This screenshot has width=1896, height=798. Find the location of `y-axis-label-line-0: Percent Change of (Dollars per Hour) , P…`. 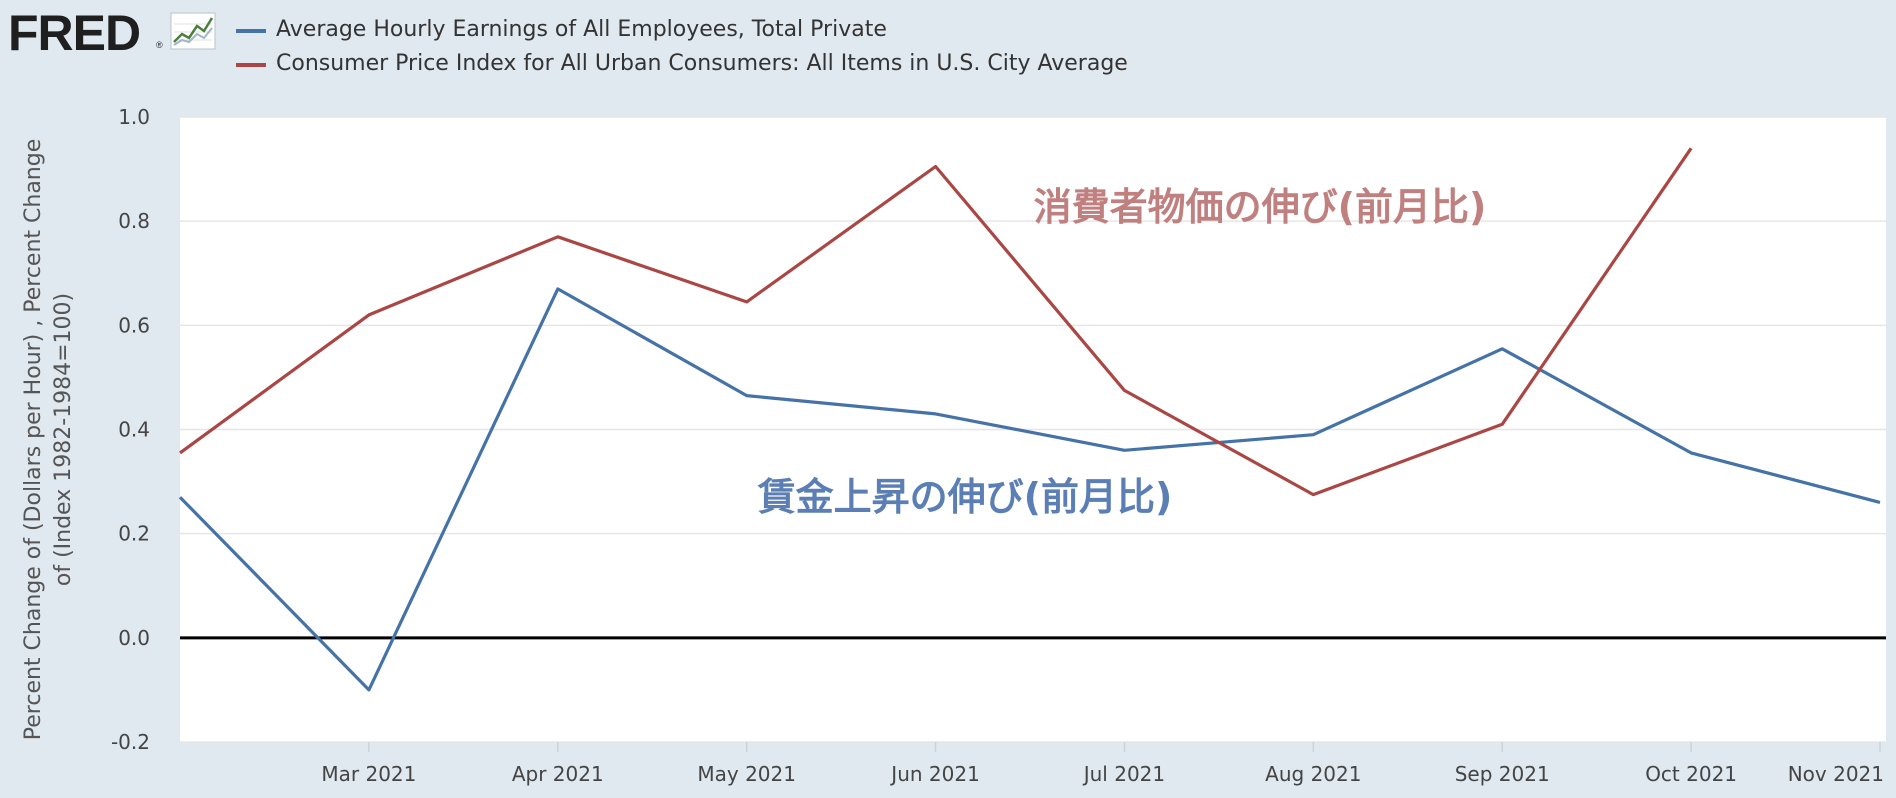

y-axis-label-line-0: Percent Change of (Dollars per Hour) , P… is located at coordinates (33, 439).